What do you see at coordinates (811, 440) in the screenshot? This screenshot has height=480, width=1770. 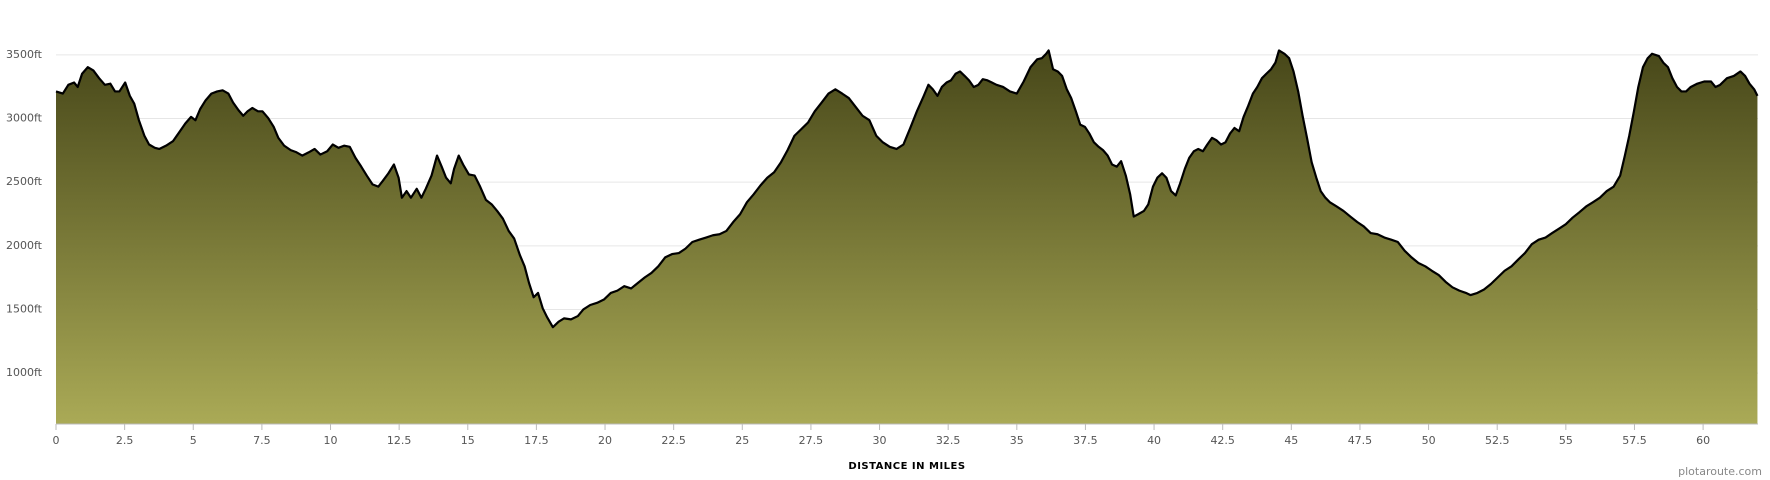 I see `x-tick-label: 27.5` at bounding box center [811, 440].